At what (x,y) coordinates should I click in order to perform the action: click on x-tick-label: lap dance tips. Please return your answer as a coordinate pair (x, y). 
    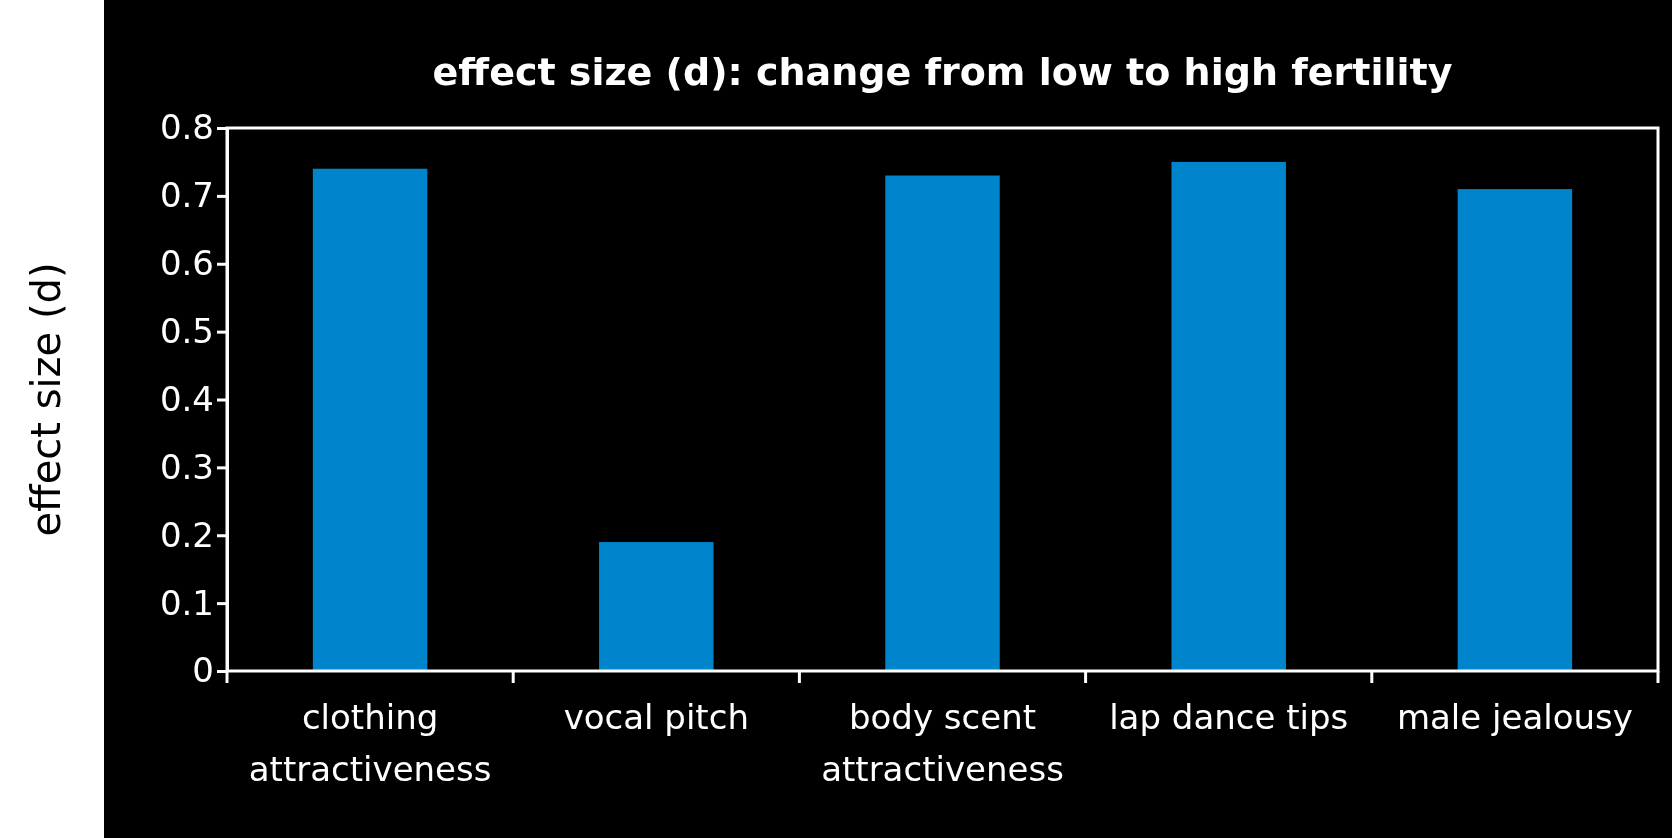
    Looking at the image, I should click on (1229, 717).